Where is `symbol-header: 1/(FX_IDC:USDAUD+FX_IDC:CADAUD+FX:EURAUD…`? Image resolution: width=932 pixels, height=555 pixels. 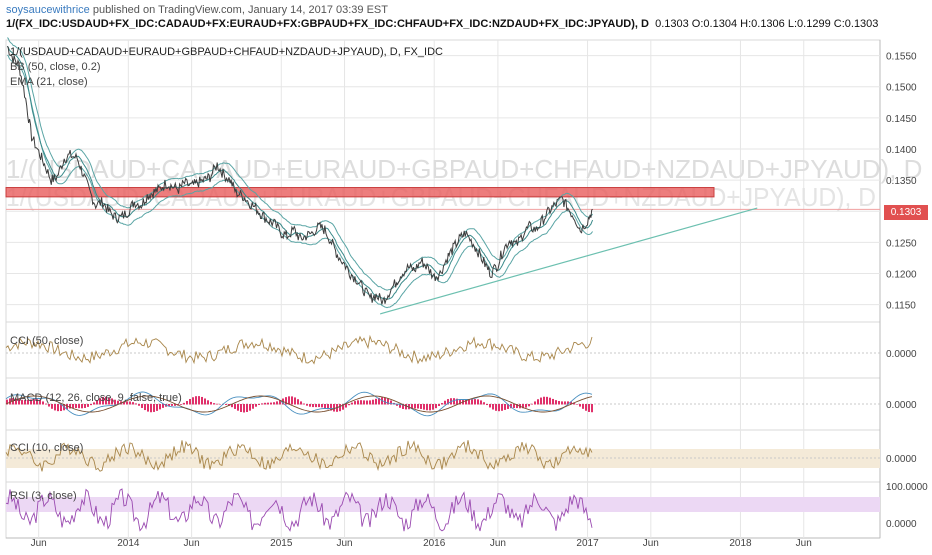 symbol-header: 1/(FX_IDC:USDAUD+FX_IDC:CADAUD+FX:EURAUD… is located at coordinates (442, 24).